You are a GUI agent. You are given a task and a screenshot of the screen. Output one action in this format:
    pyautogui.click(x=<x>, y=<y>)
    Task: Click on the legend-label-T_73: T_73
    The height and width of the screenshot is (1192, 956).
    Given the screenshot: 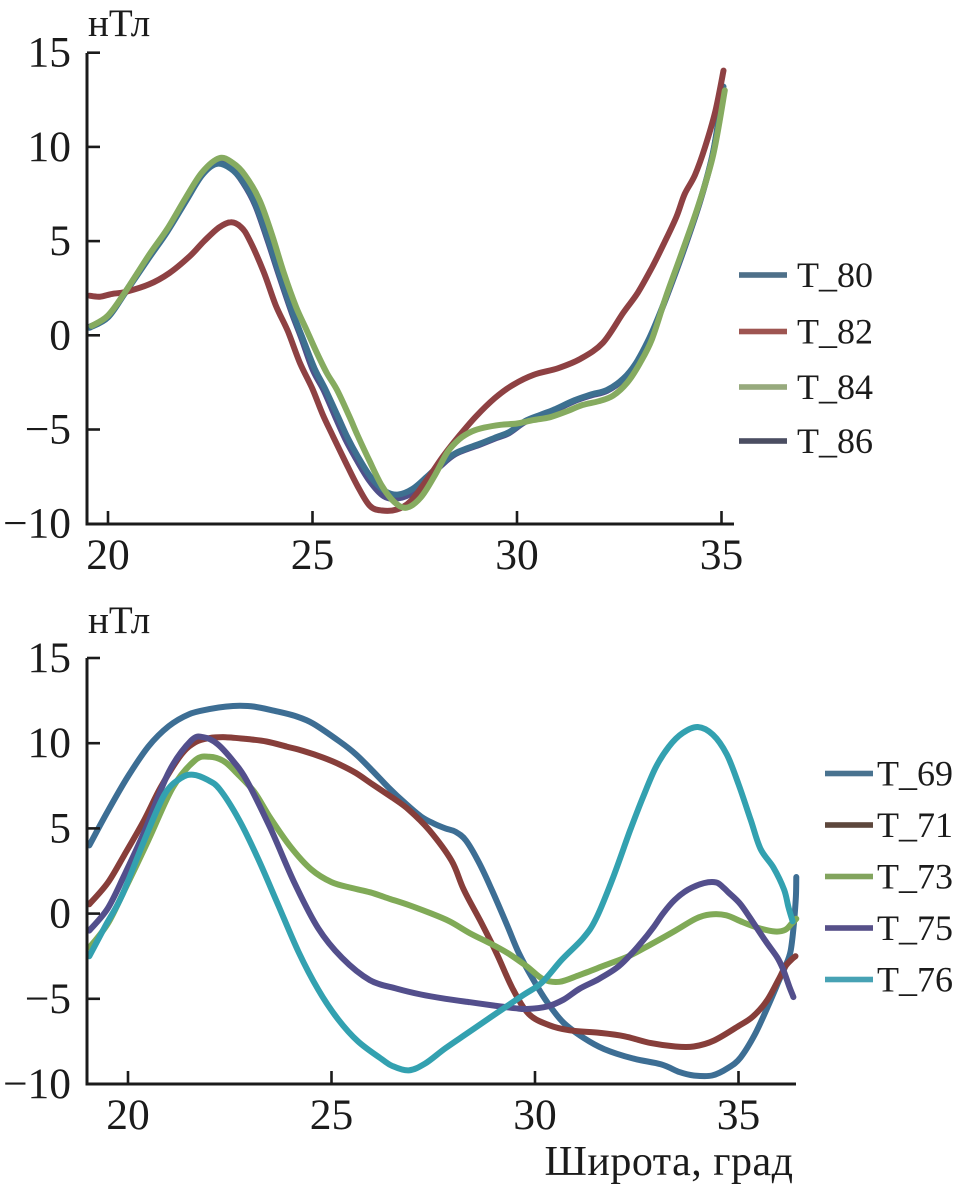 What is the action you would take?
    pyautogui.click(x=915, y=877)
    